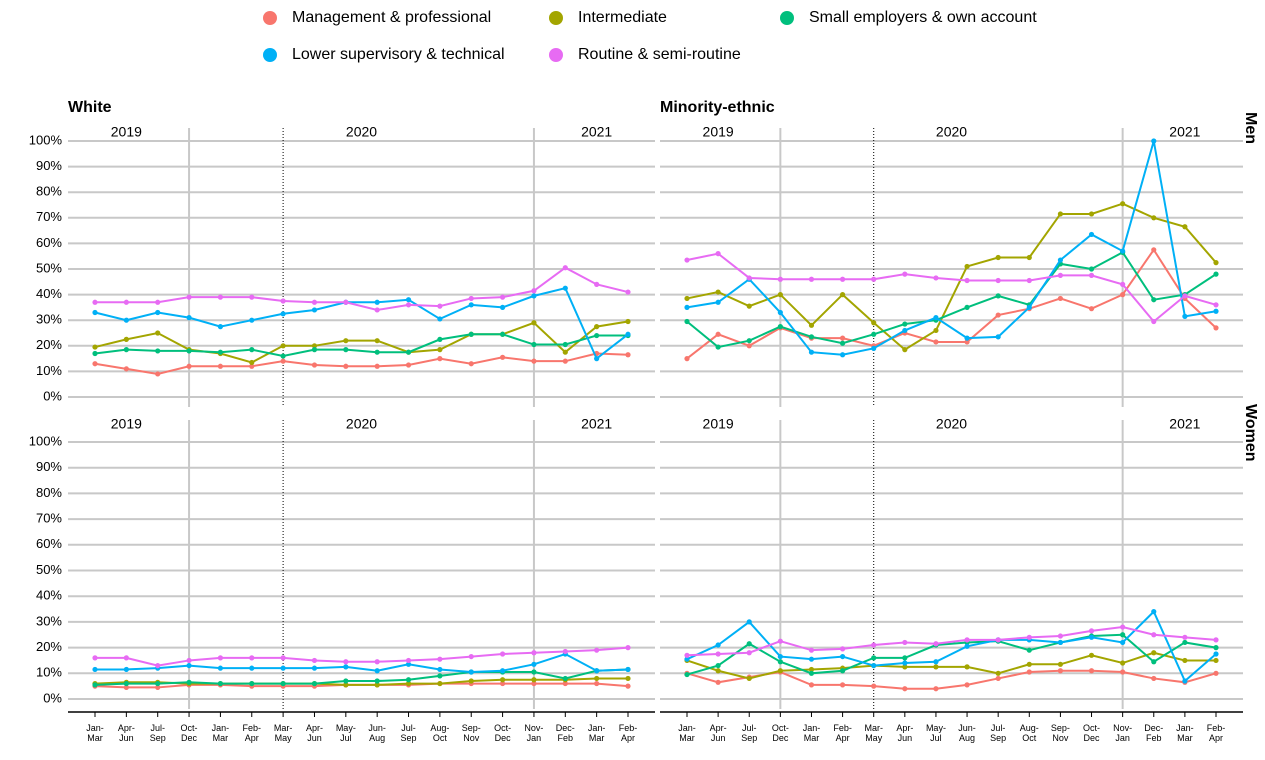  I want to click on x-tick-label-part: Apr-, so click(126, 728).